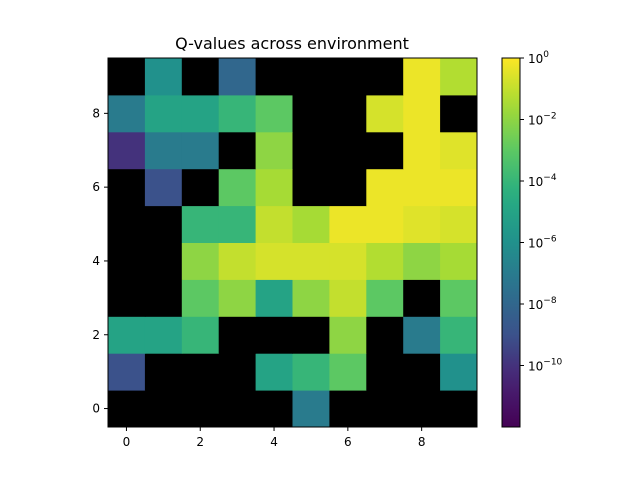 Image resolution: width=640 pixels, height=480 pixels. Describe the element at coordinates (542, 120) in the screenshot. I see `colorbar-tick-label: 10⁻²` at that location.